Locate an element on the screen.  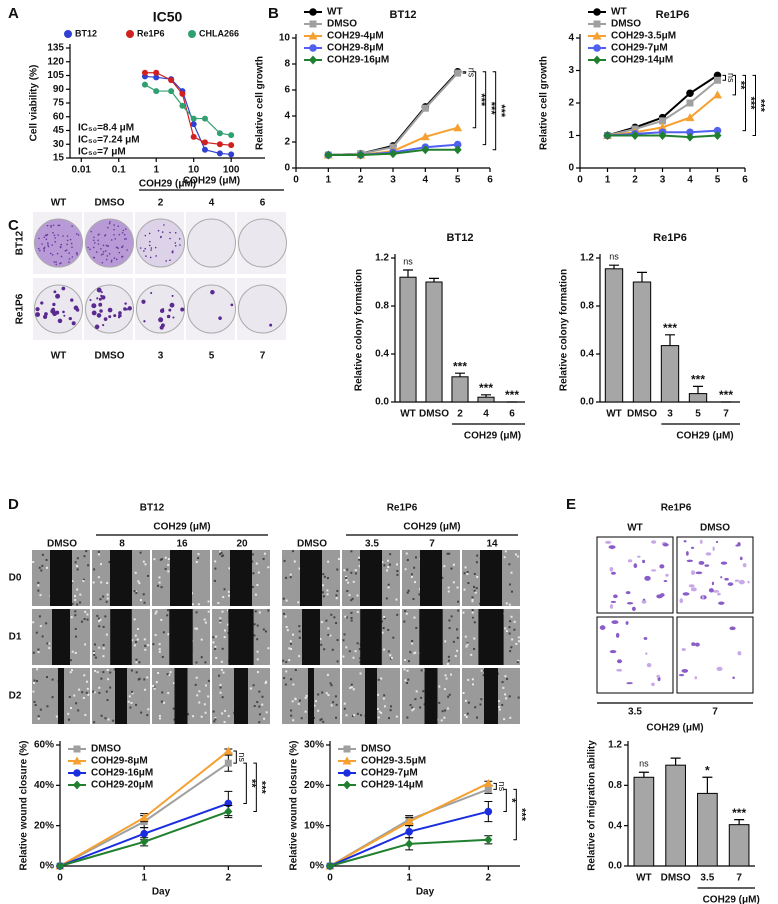
legend-label: COH29-8μM is located at coordinates (119, 761).